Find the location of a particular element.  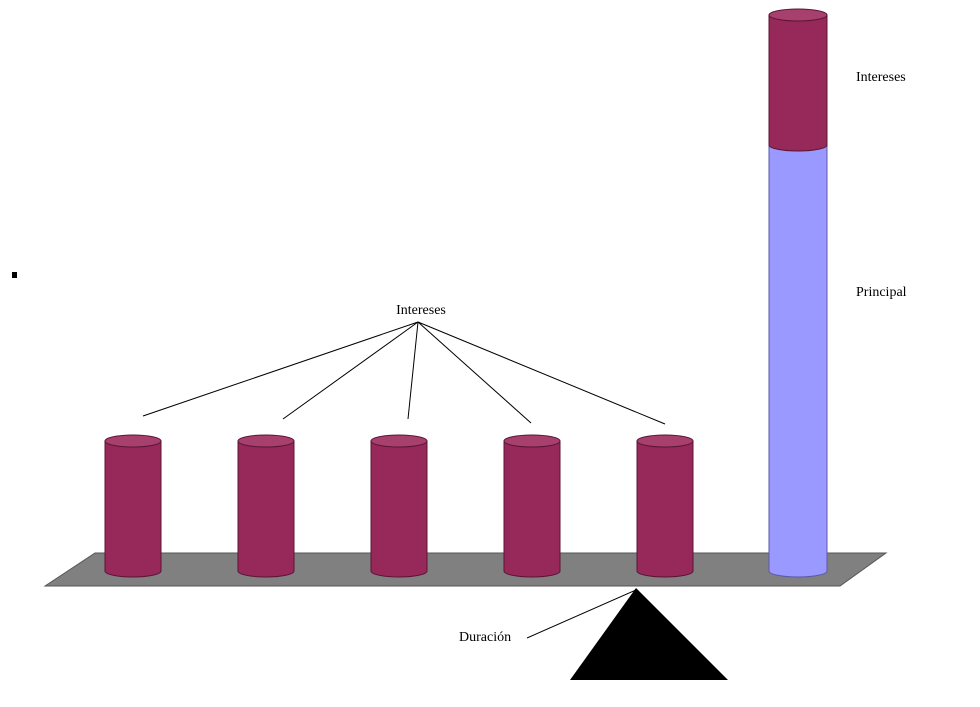

bullet-mark is located at coordinates (14, 275).